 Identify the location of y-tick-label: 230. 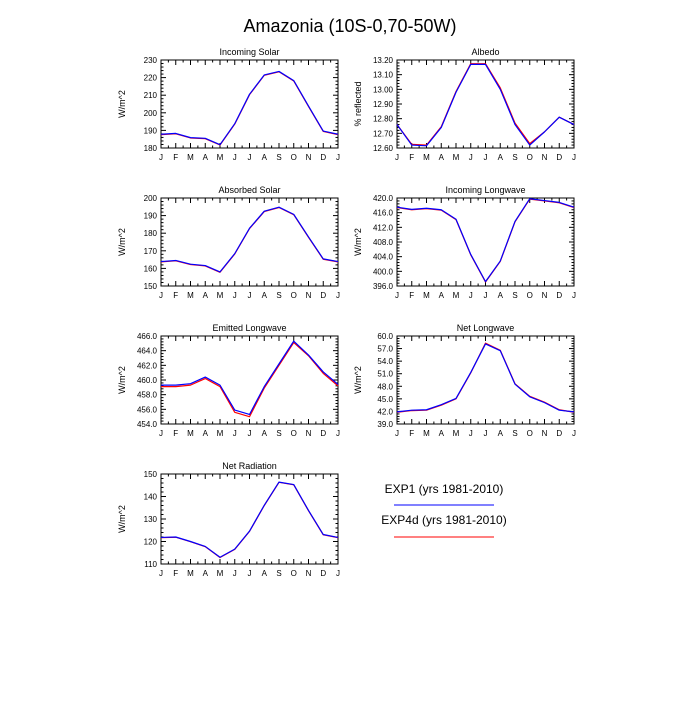
(151, 60).